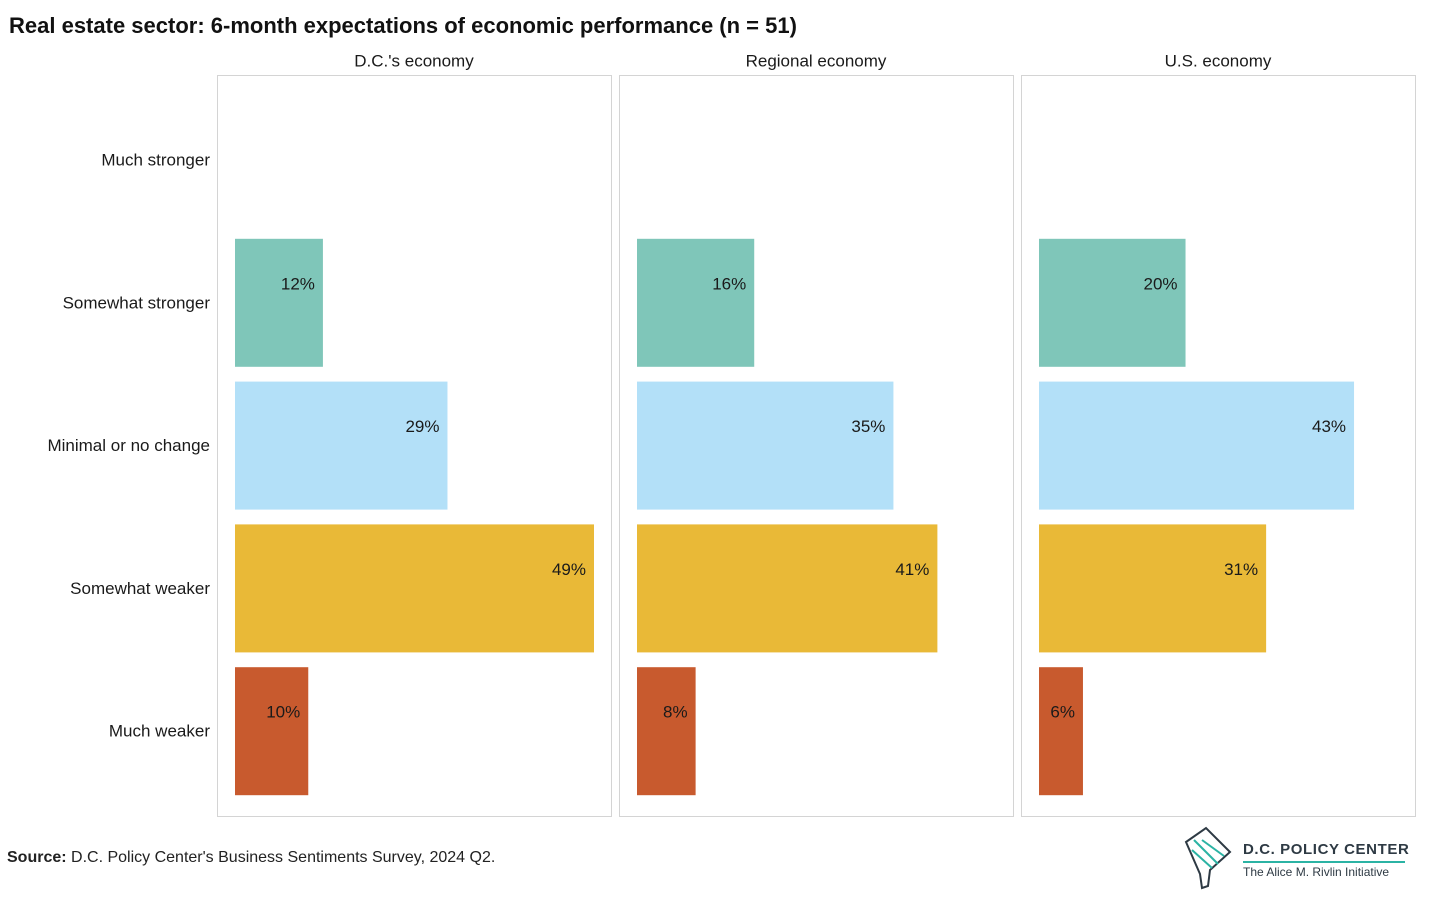  Describe the element at coordinates (414, 60) in the screenshot. I see `panel-title: D.C.'s economy` at that location.